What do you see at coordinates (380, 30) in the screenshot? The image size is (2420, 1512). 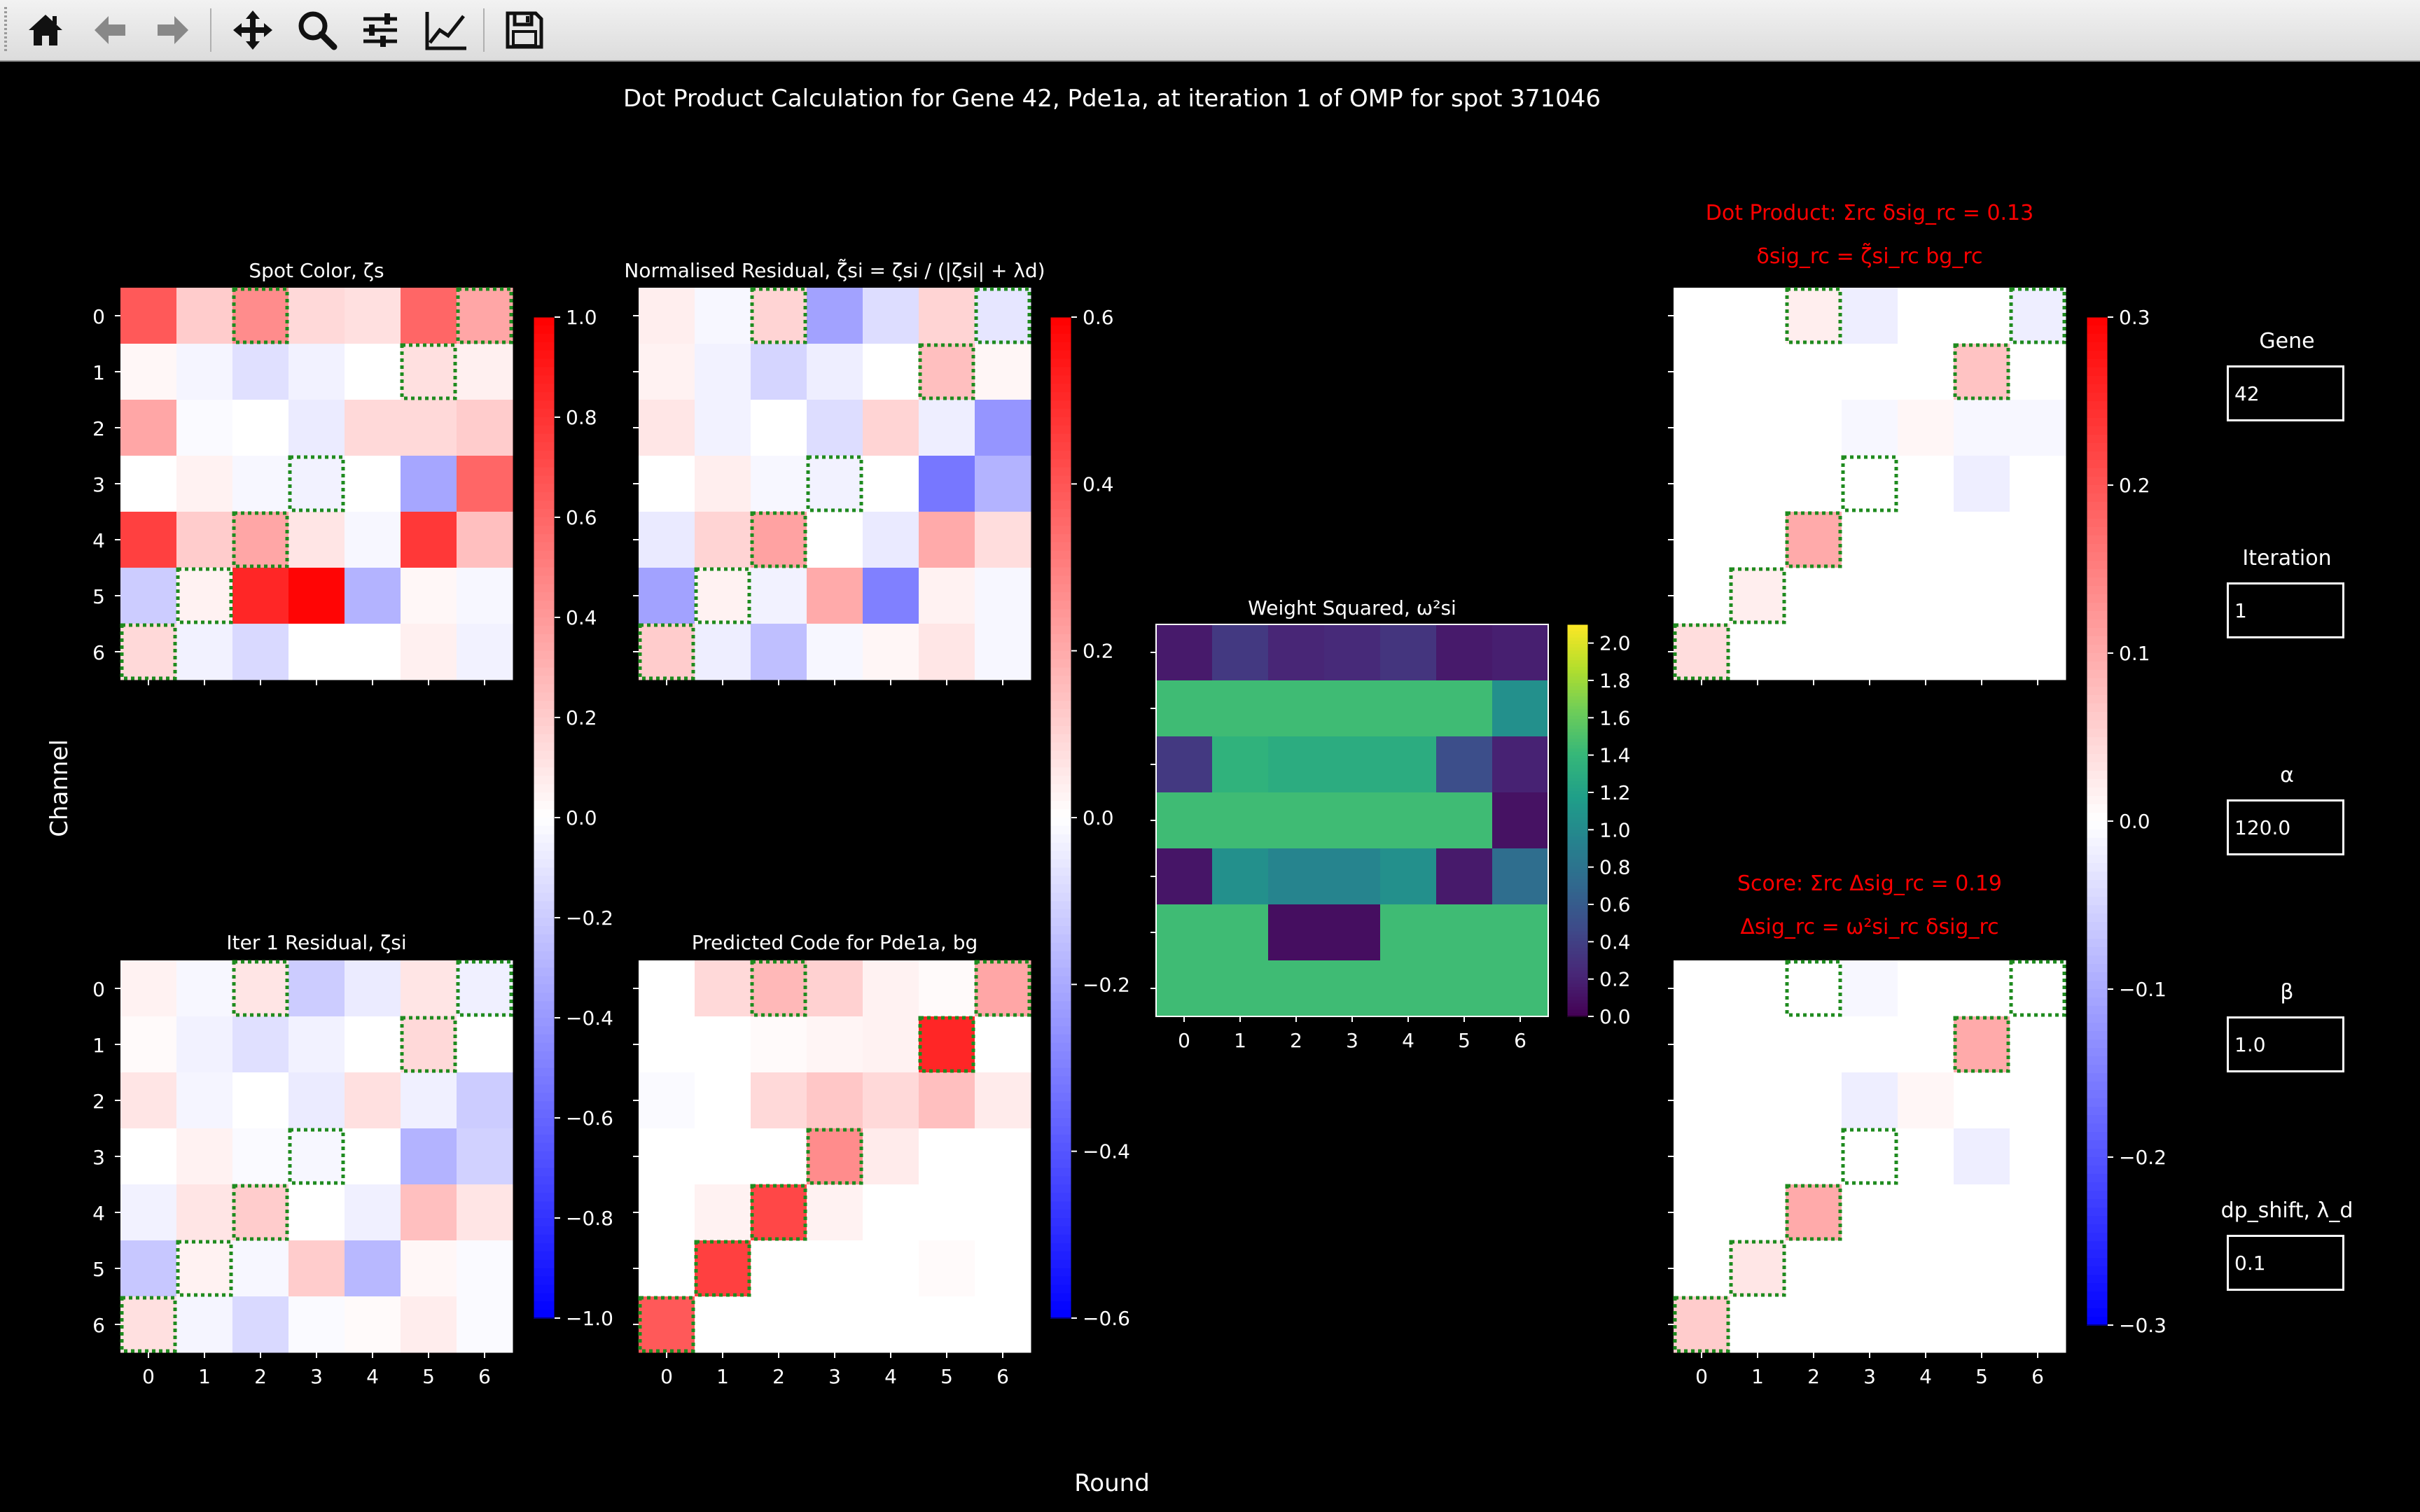 I see `configure-subplots-button` at bounding box center [380, 30].